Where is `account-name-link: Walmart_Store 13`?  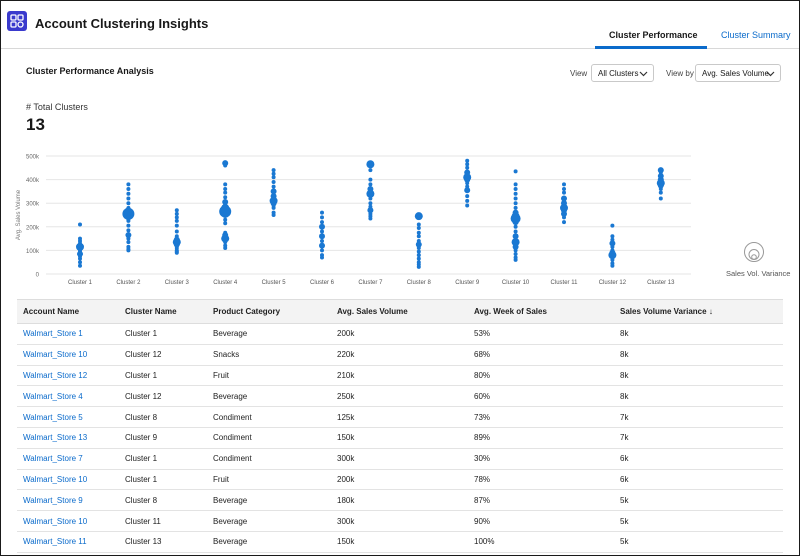
account-name-link: Walmart_Store 13 is located at coordinates (68, 438).